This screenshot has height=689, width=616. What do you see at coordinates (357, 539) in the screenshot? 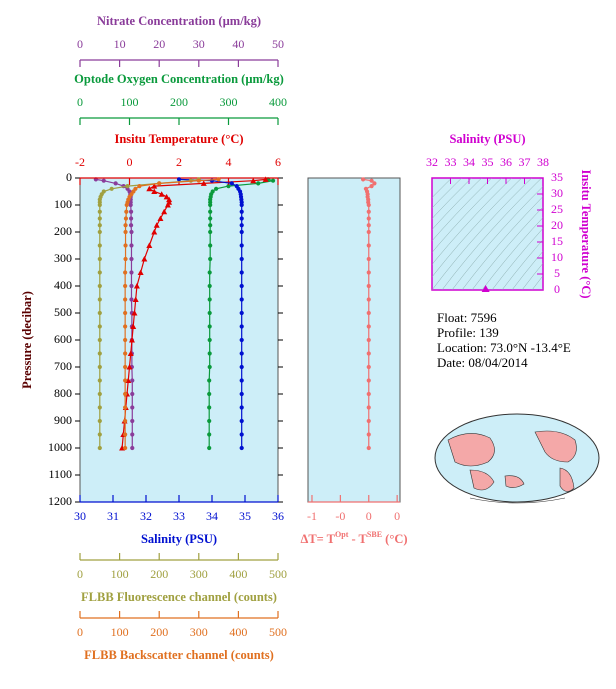
I see `axis-title-part: - T` at bounding box center [357, 539].